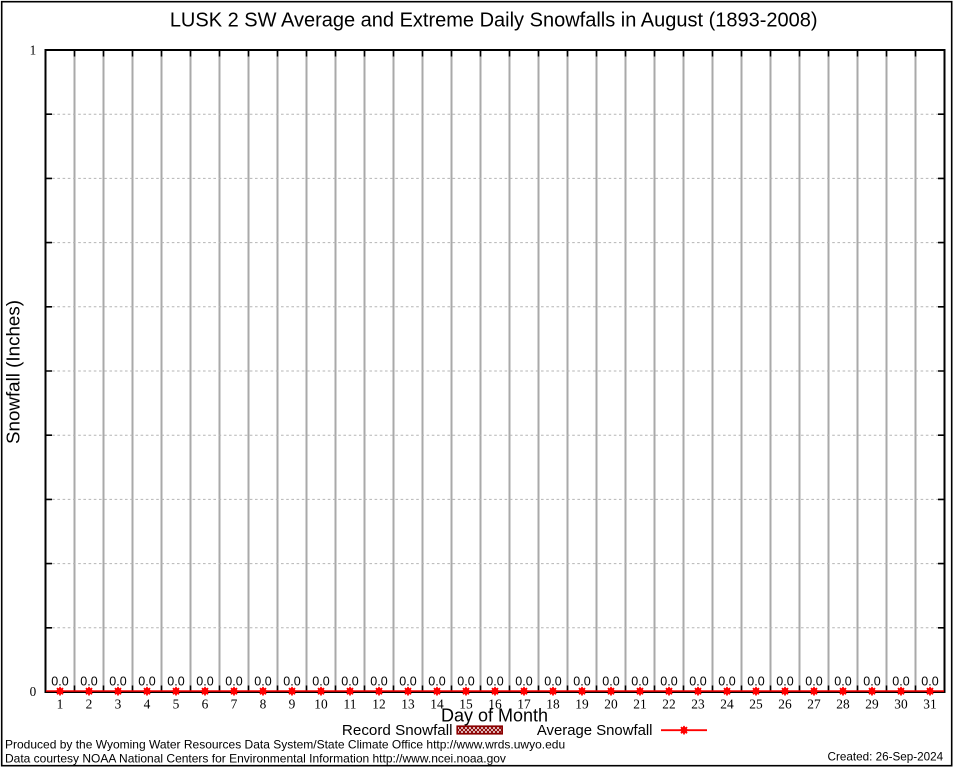 The image size is (954, 768). What do you see at coordinates (698, 703) in the screenshot?
I see `svg-text: 23` at bounding box center [698, 703].